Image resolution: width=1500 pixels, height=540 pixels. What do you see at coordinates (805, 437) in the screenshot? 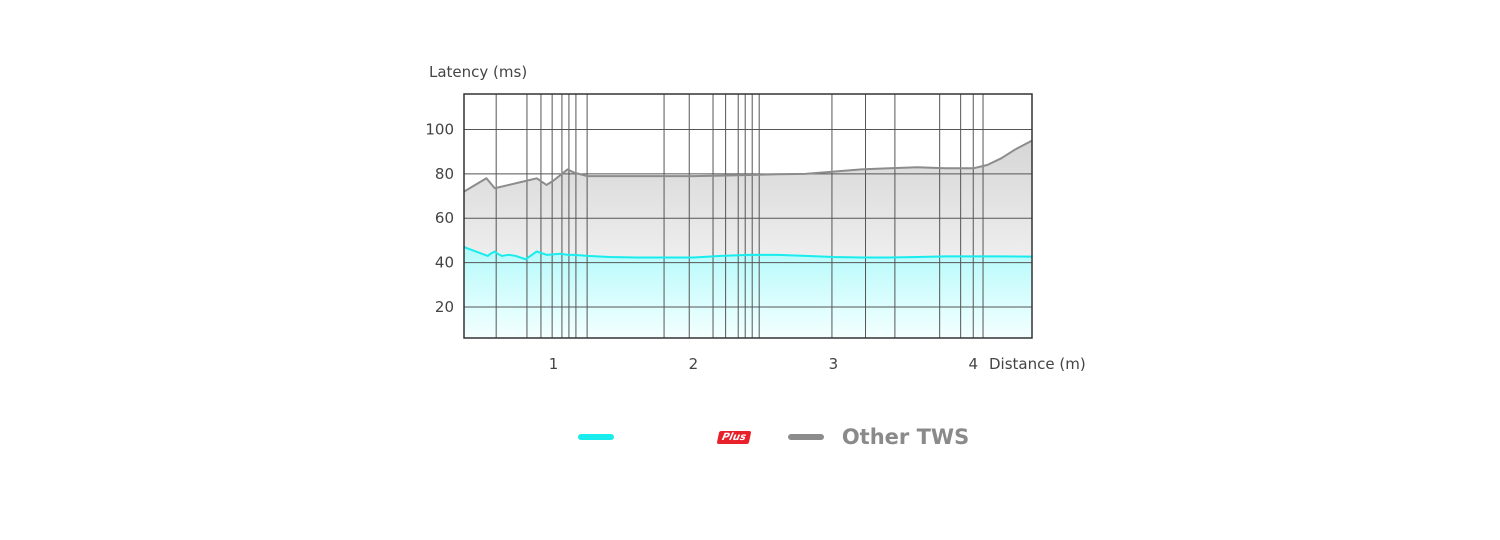
I see `legend-swatch-other` at bounding box center [805, 437].